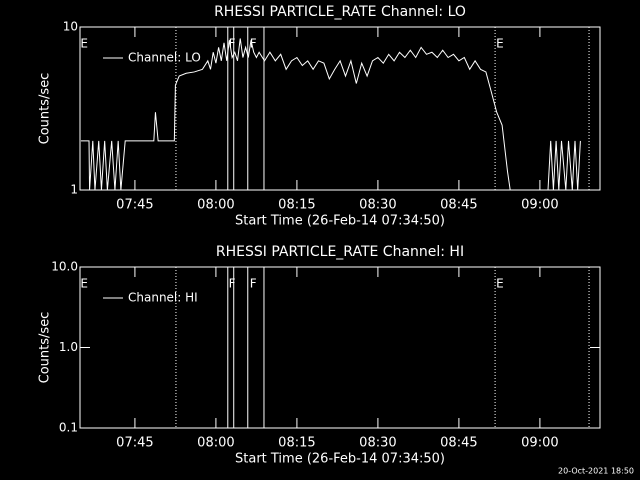 The width and height of the screenshot is (640, 480). Describe the element at coordinates (68, 428) in the screenshot. I see `y-tick-label: 0.1` at that location.